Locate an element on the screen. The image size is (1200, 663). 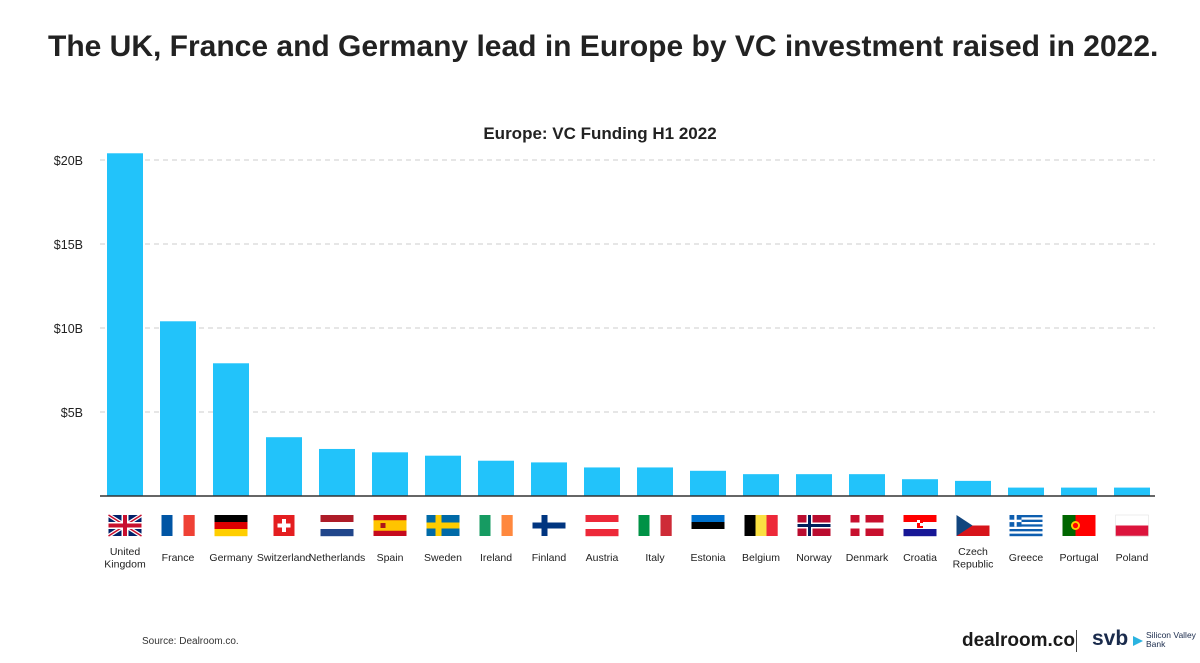
switzerland-flag-icon is located at coordinates (284, 525).